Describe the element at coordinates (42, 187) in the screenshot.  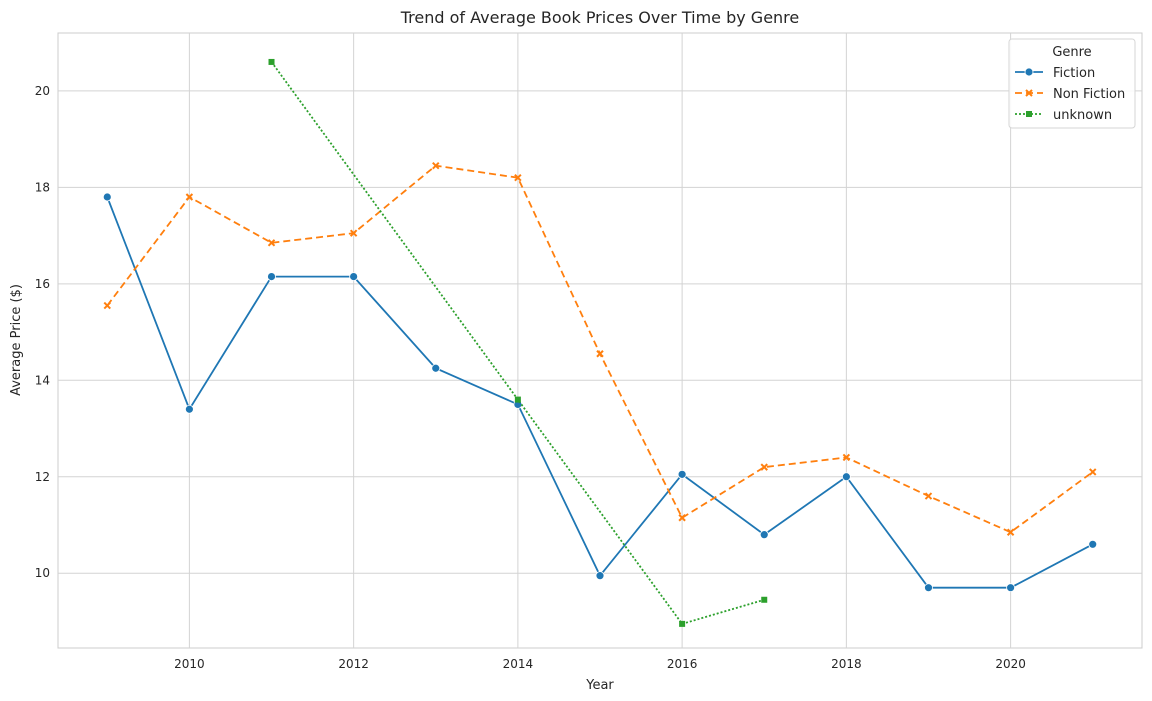
I see `y-tick-label: 18` at that location.